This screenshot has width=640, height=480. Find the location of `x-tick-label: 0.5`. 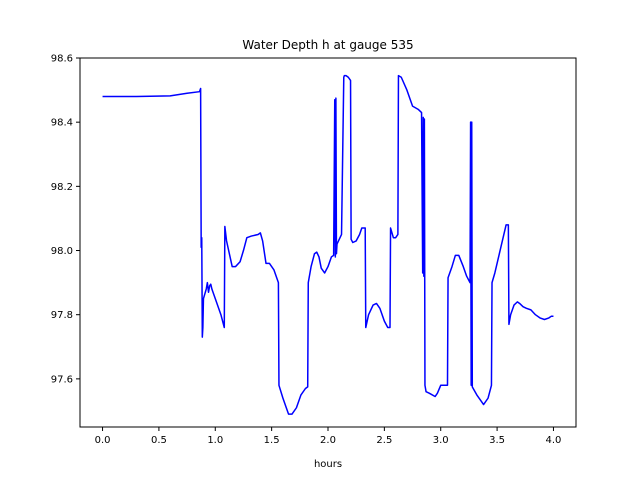

x-tick-label: 0.5 is located at coordinates (159, 440).